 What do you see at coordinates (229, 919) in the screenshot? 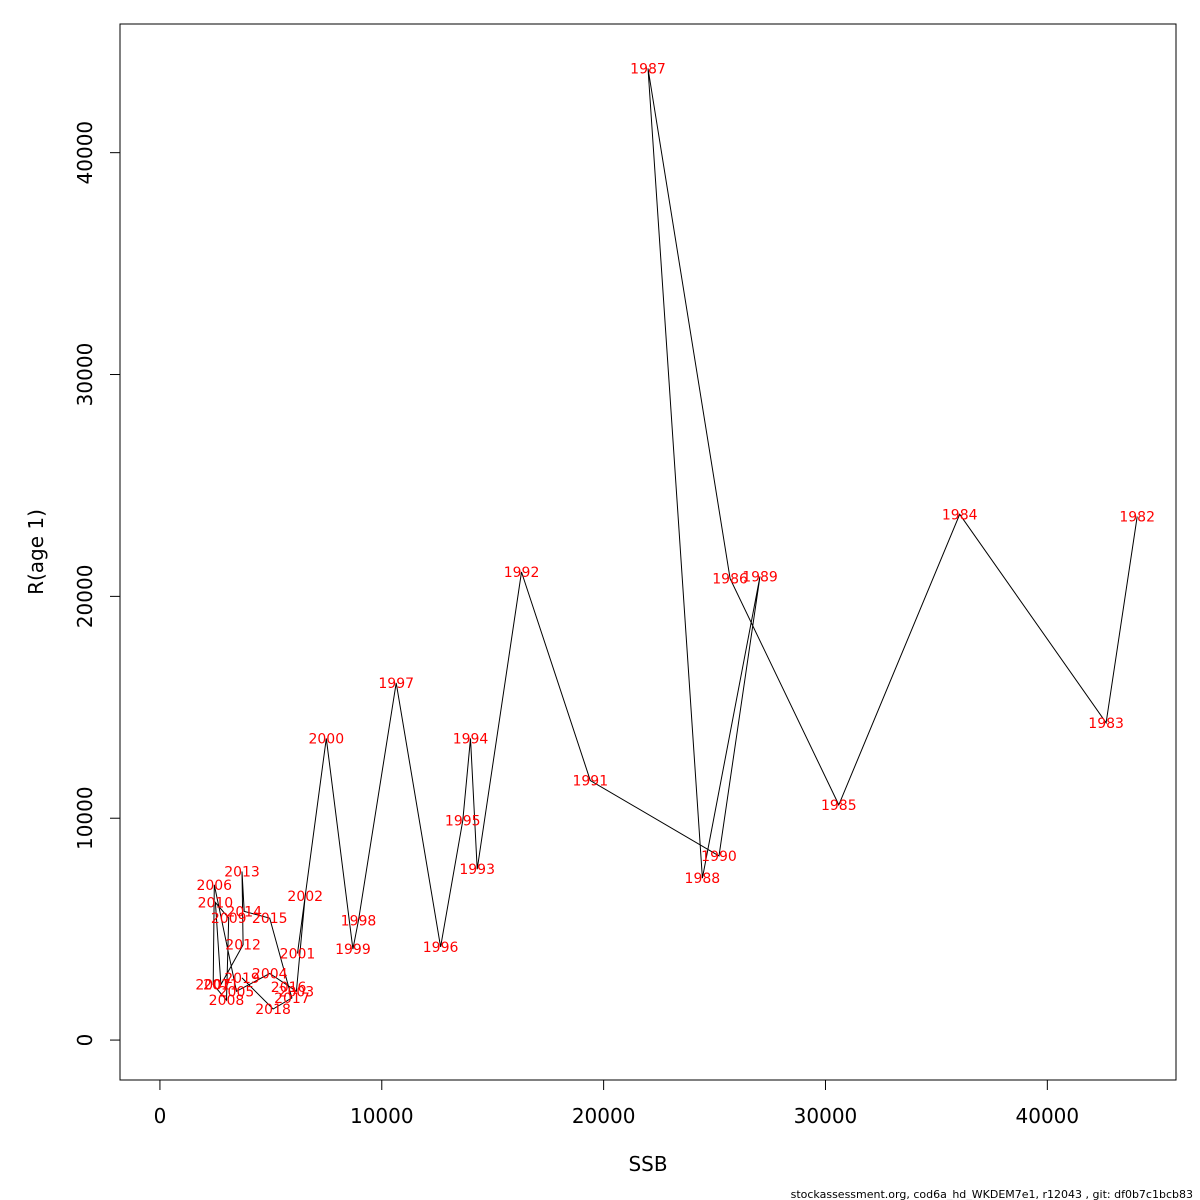
I see `point-label-2009: 2009` at bounding box center [229, 919].